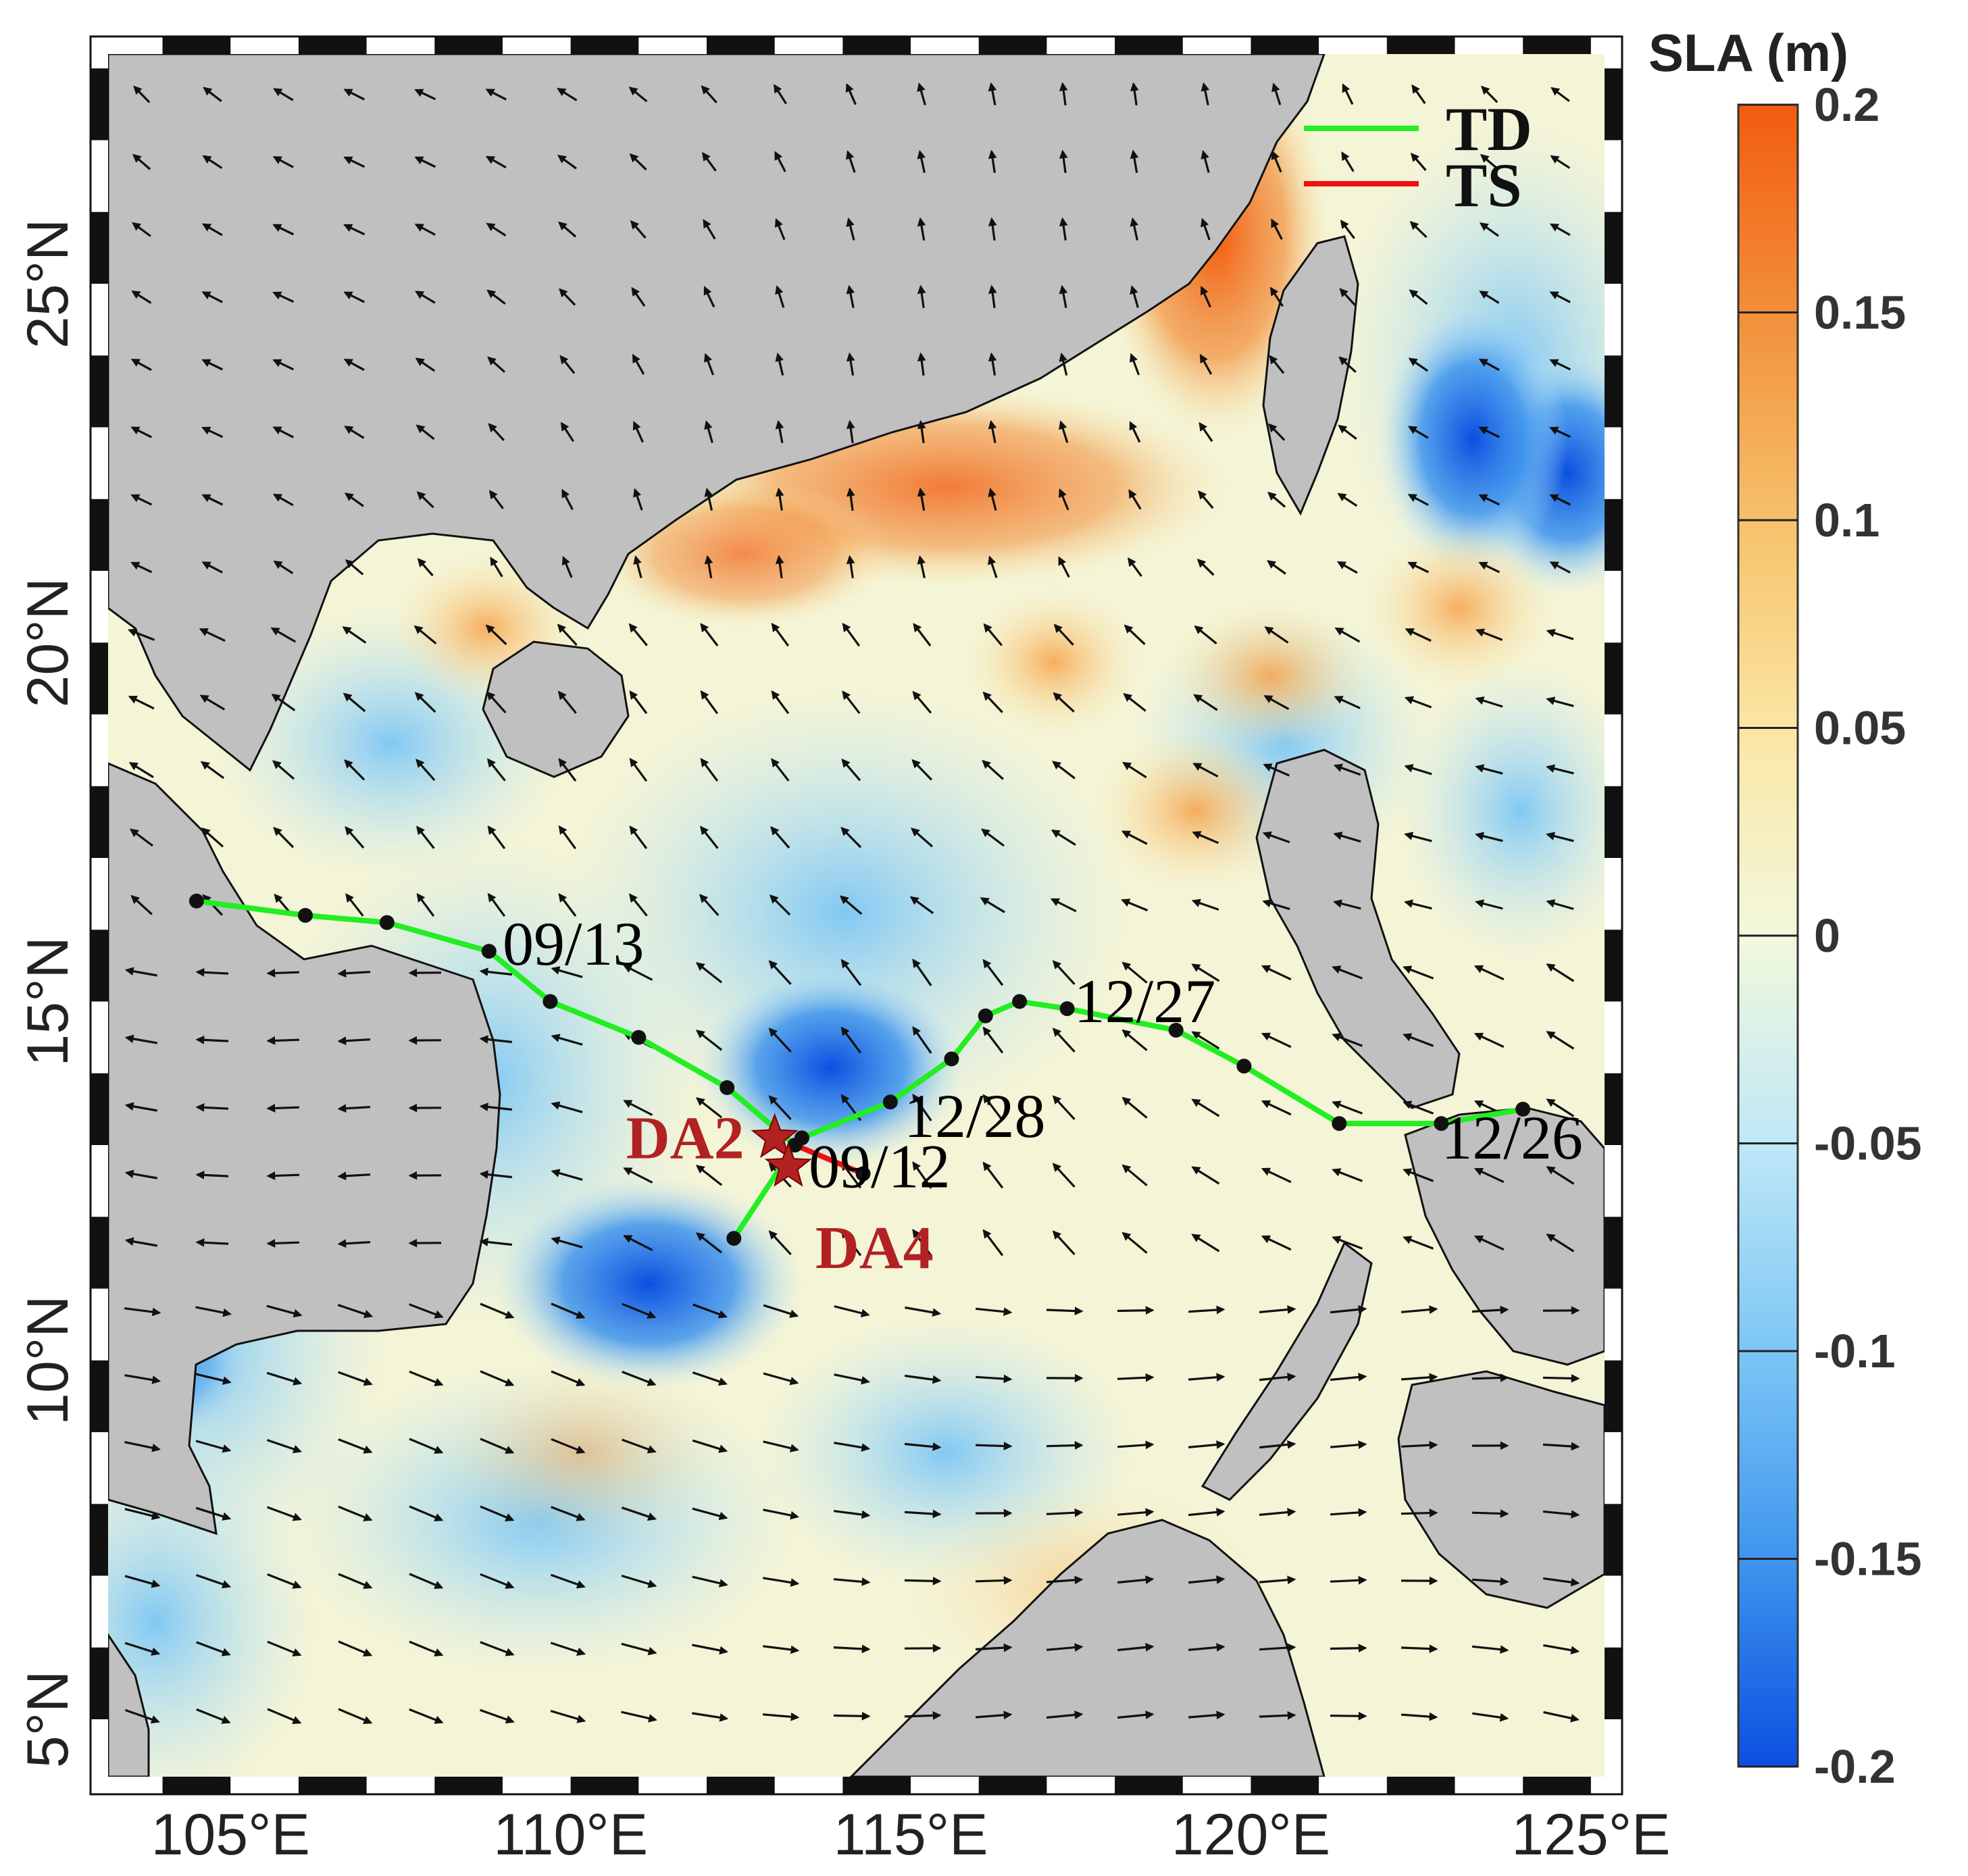 The image size is (1968, 1876). What do you see at coordinates (570, 1835) in the screenshot?
I see `x-tick-label: 110°E` at bounding box center [570, 1835].